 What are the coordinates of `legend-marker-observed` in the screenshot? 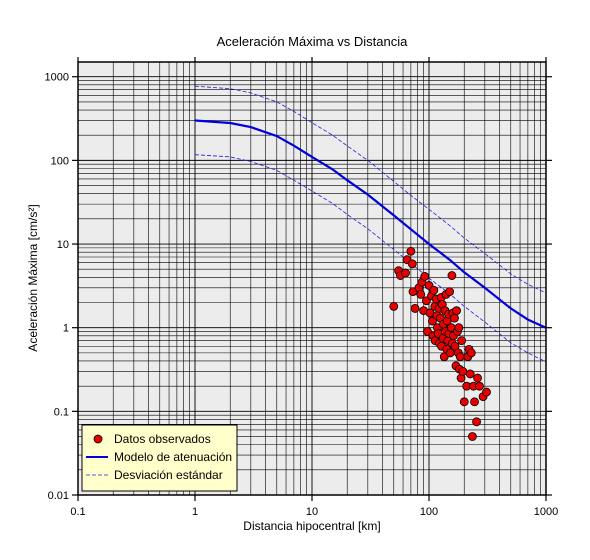 It's located at (98, 439).